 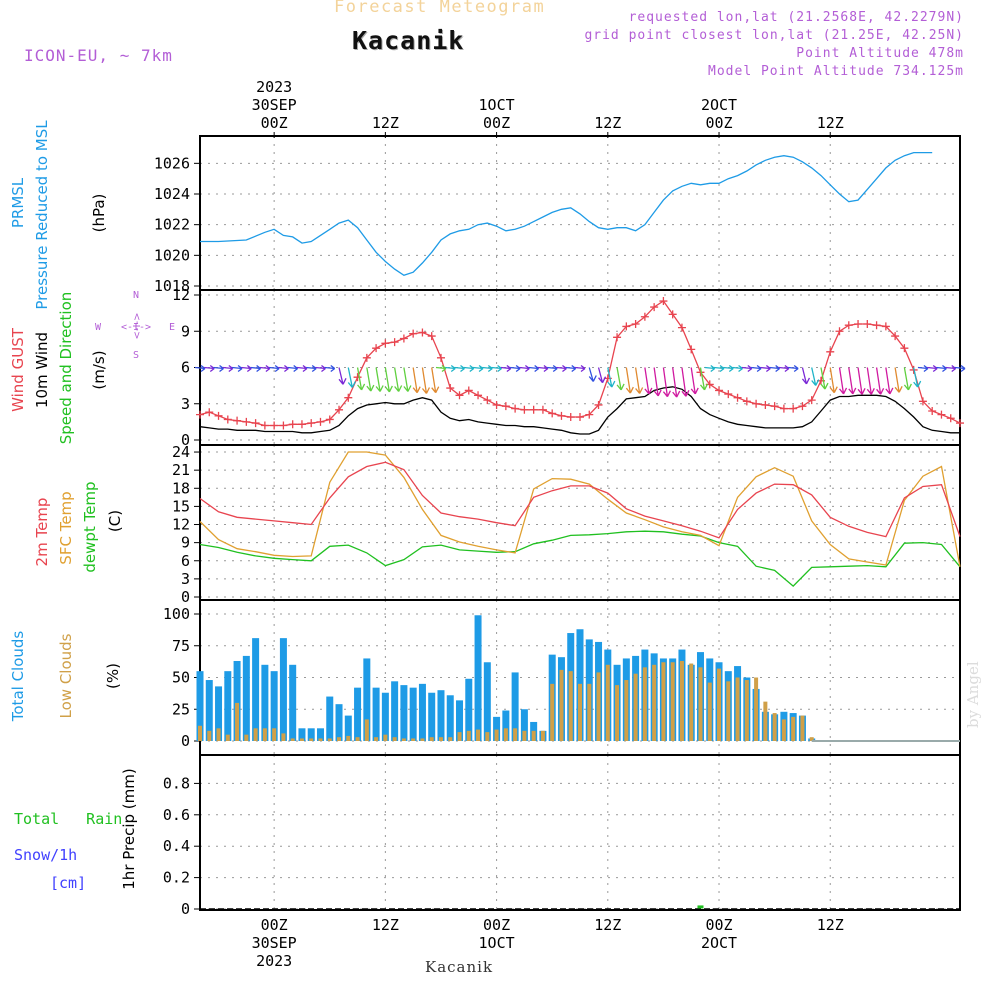 What do you see at coordinates (99, 369) in the screenshot?
I see `label-ms: (m/s)` at bounding box center [99, 369].